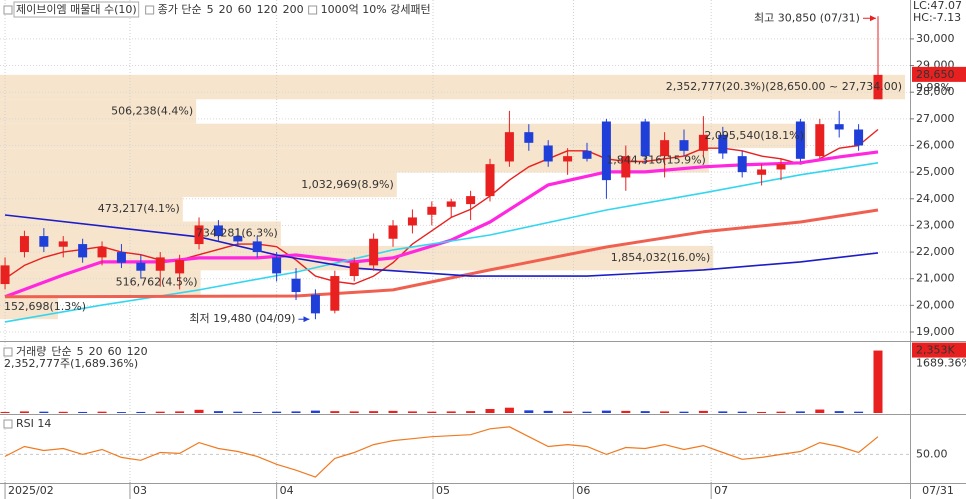 The height and width of the screenshot is (499, 966). Describe the element at coordinates (441, 452) in the screenshot. I see `rsi-line` at that location.